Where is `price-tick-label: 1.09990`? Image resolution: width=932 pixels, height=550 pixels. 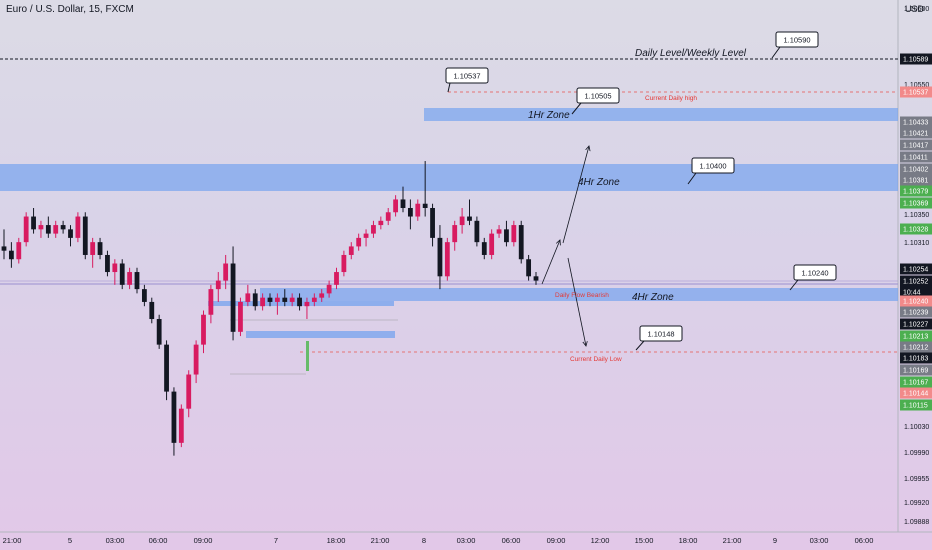
price-tick-label: 1.09990 is located at coordinates (916, 453).